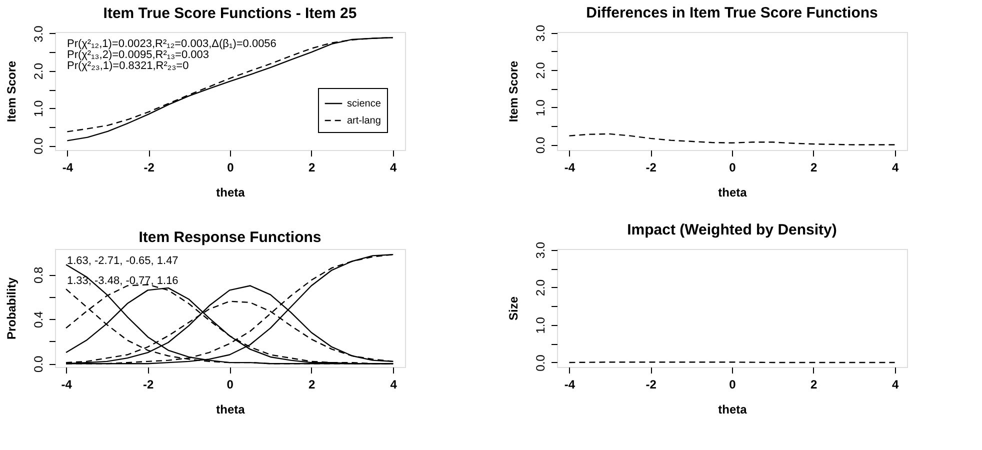 This screenshot has width=982, height=450. Describe the element at coordinates (122, 281) in the screenshot. I see `annotation: 1.33, -3.48, -0.77, 1.16` at that location.